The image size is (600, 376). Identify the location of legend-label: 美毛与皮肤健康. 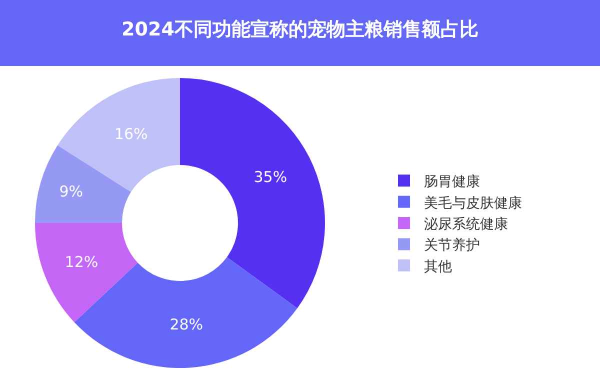
(473, 203).